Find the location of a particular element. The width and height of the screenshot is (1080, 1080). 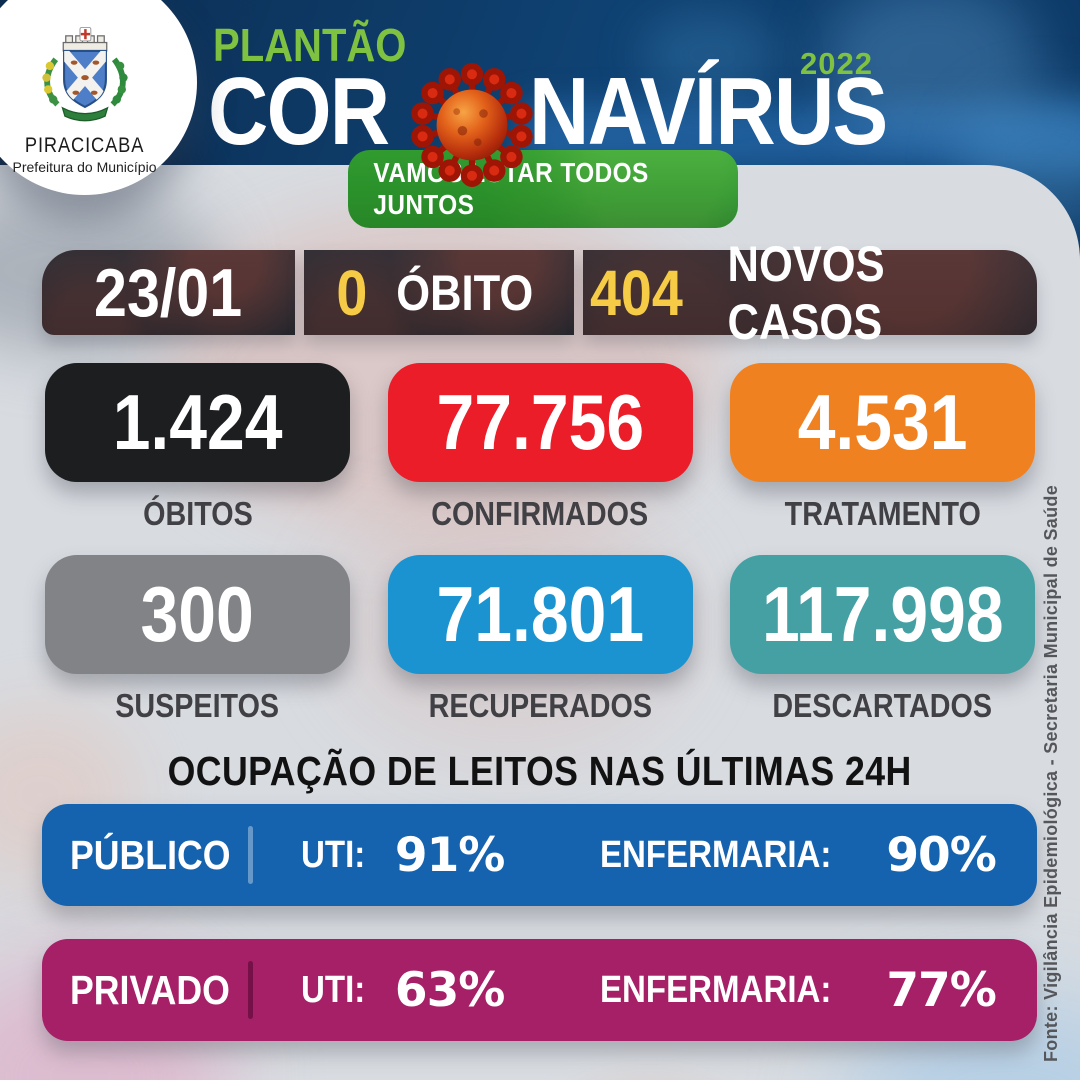

stat-label: CONFIRMADOS is located at coordinates (540, 513).